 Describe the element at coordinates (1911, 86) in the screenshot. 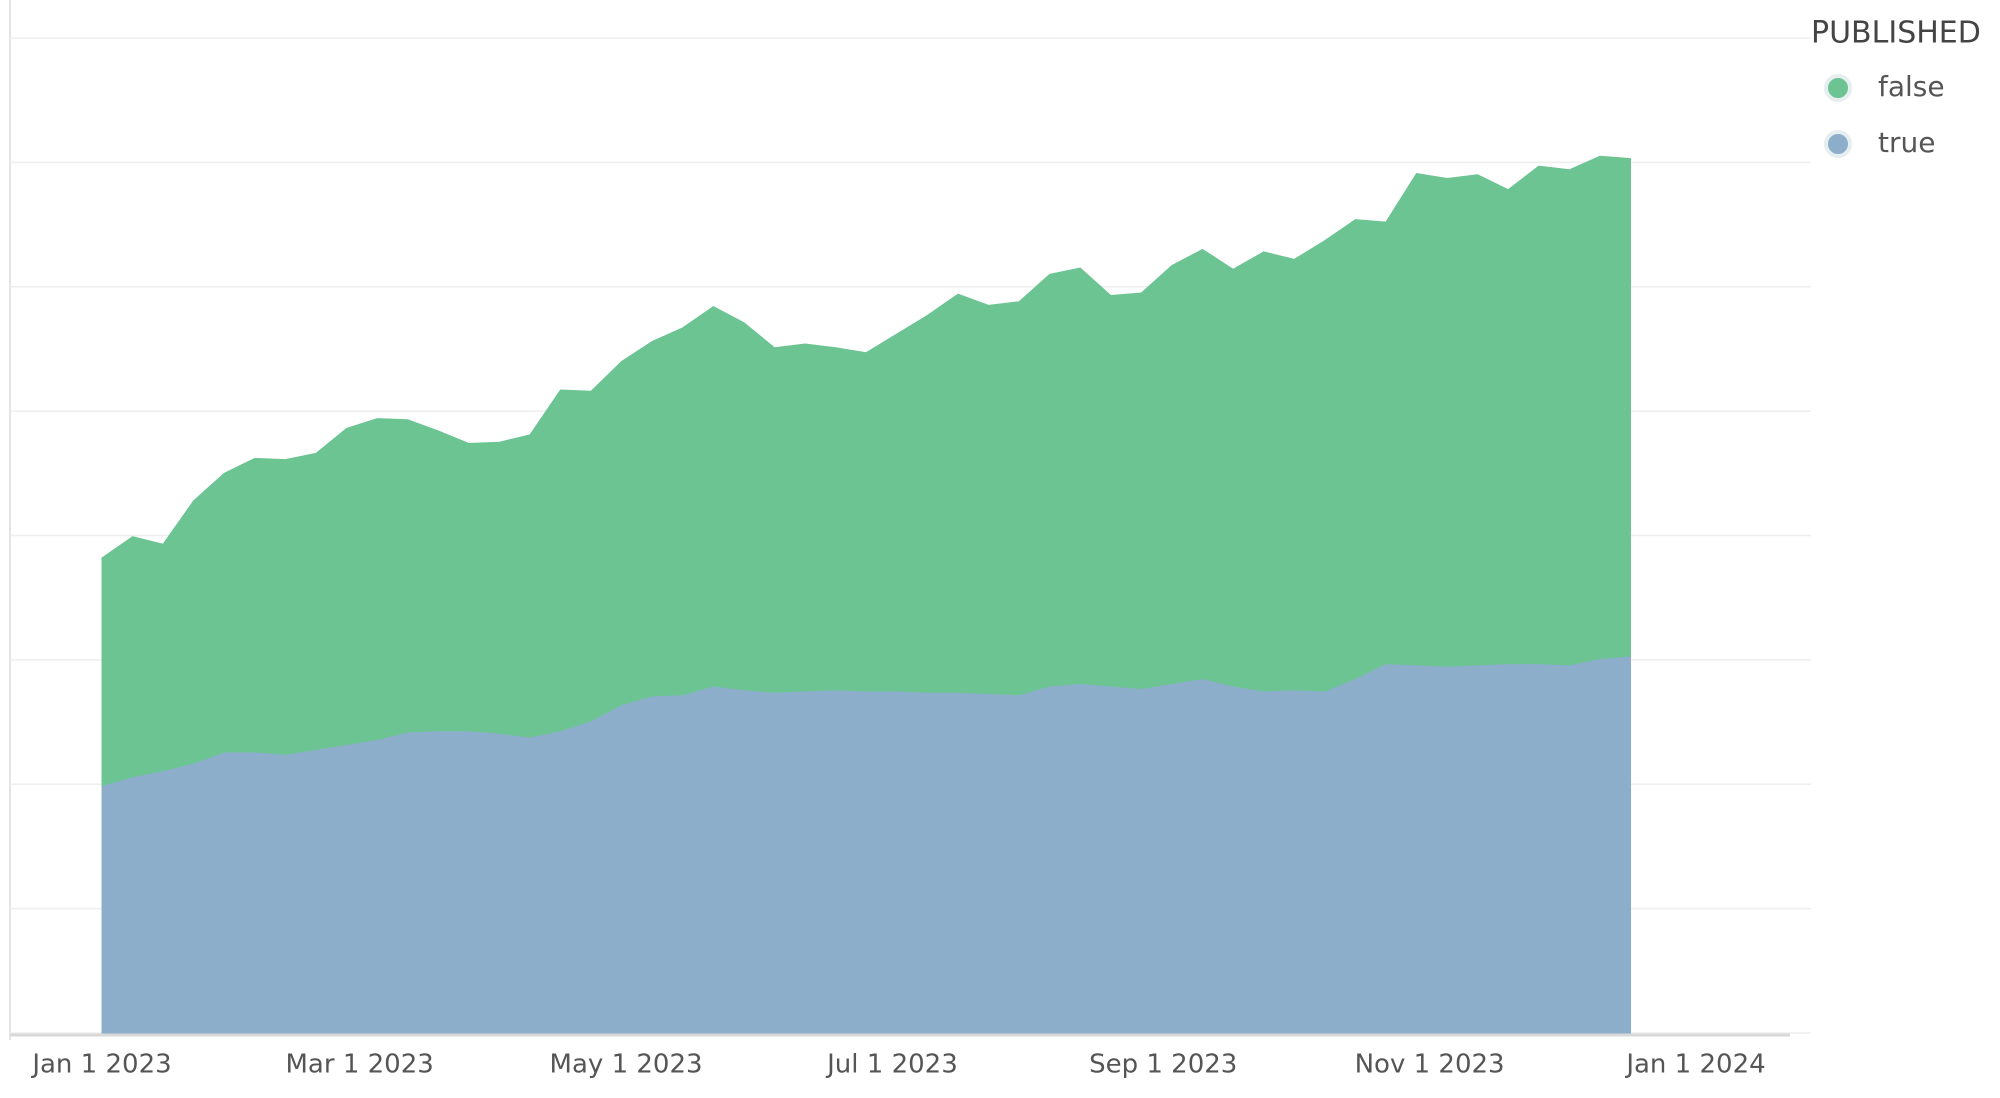

I see `legend-label: false` at that location.